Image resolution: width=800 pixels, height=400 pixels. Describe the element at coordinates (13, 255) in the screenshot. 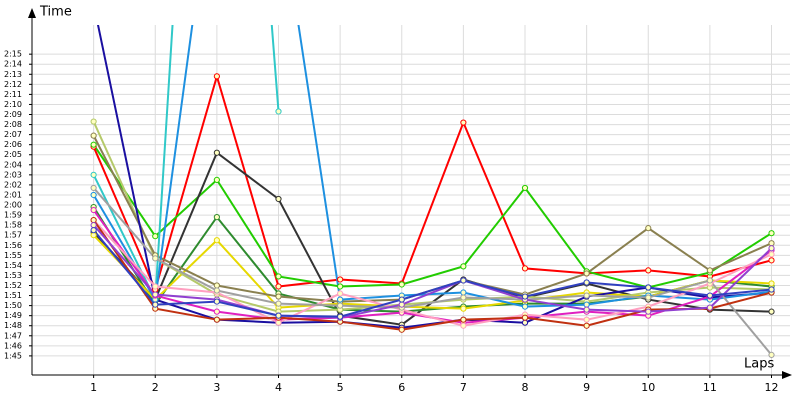

I see `y-tick-label: 1:55` at that location.